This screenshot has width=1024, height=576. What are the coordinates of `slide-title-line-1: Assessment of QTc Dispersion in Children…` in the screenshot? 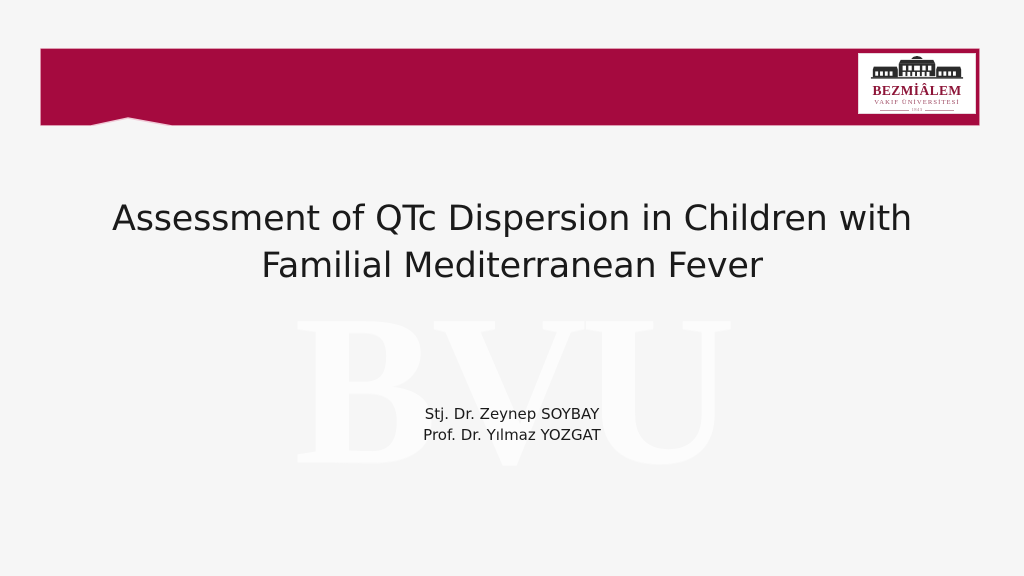 It's located at (512, 219).